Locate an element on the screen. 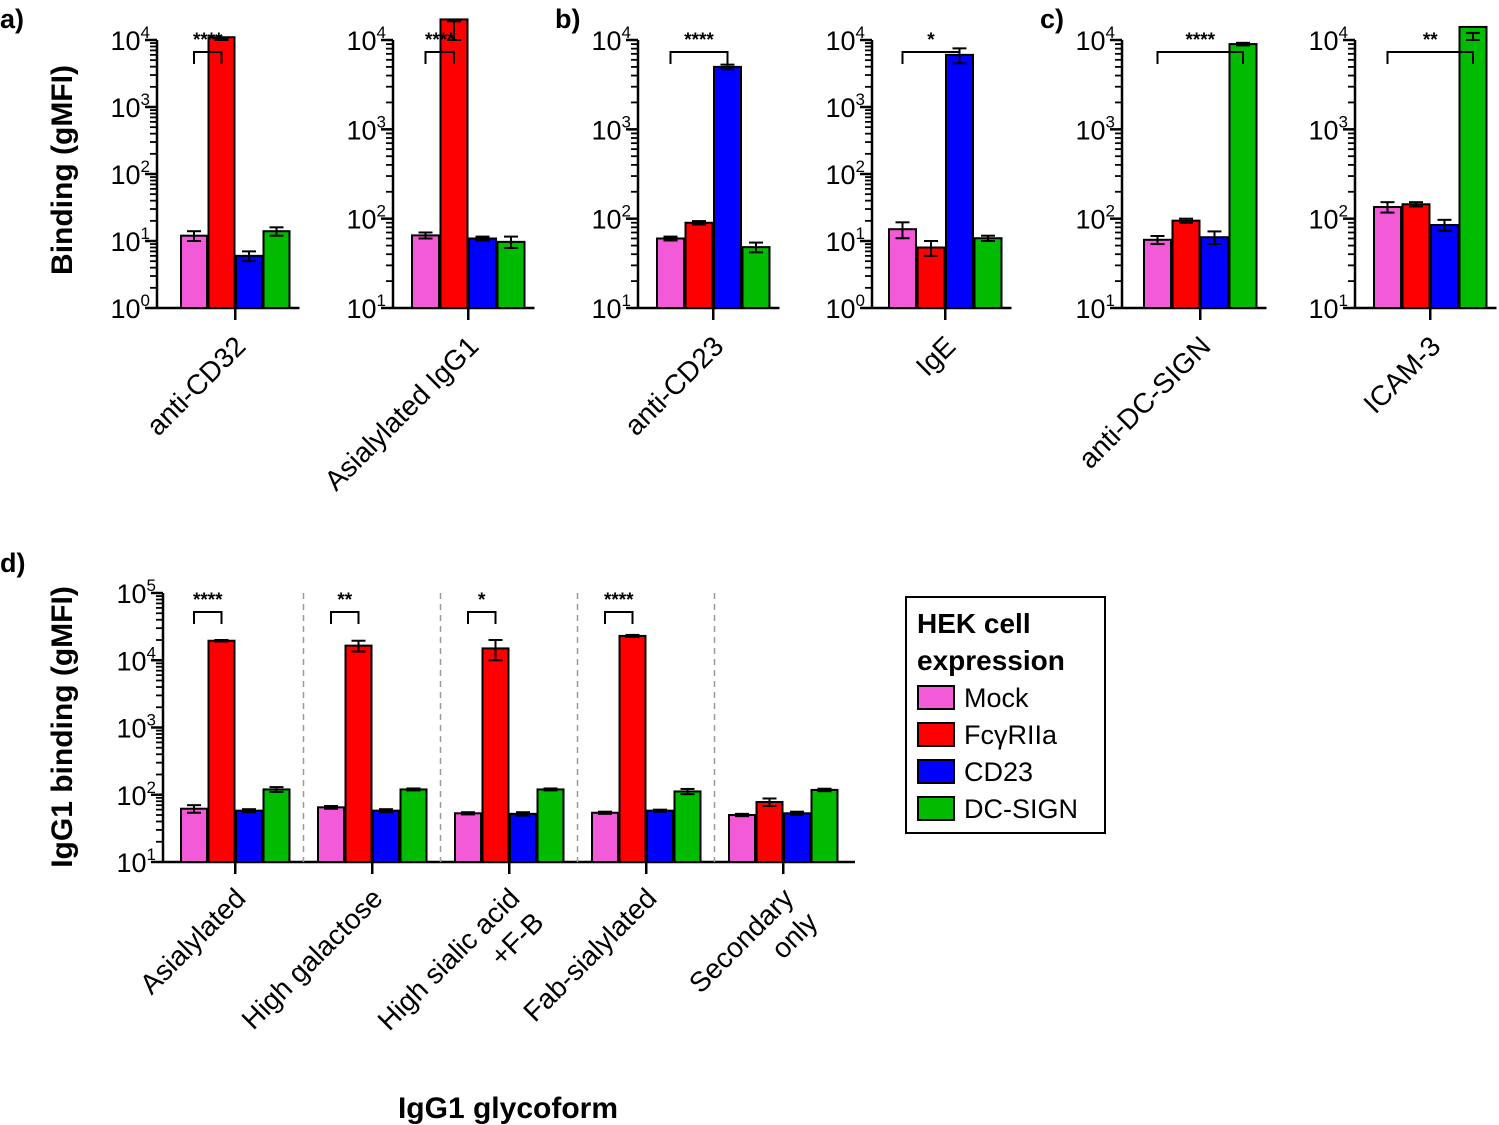 This screenshot has height=1125, width=1499. y-tick-label: 10⁰ is located at coordinates (130, 307).